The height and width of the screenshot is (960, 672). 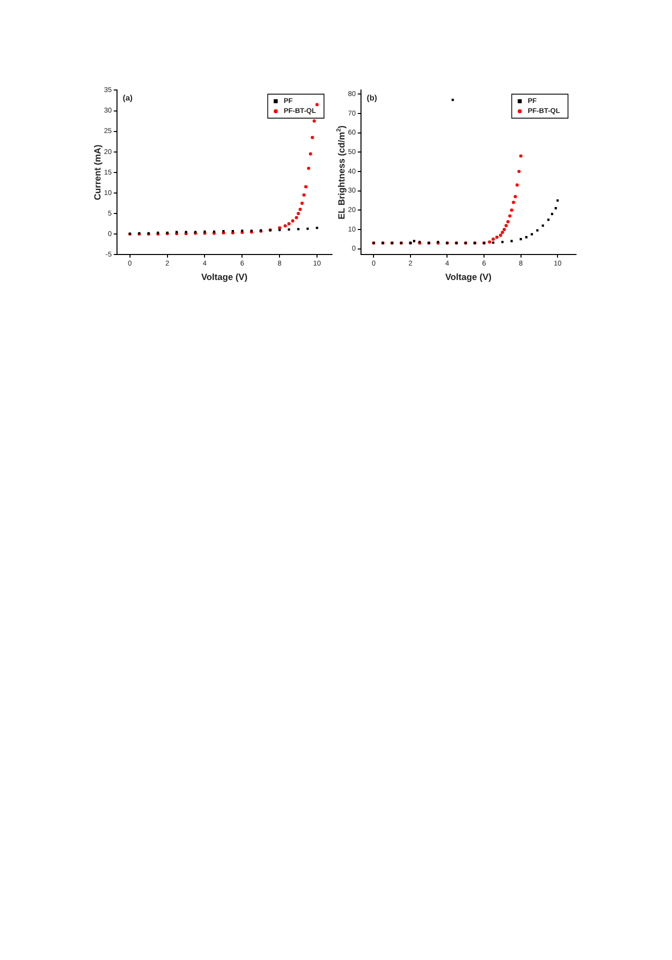 I want to click on y-axis-title: Current (mA), so click(x=97, y=172).